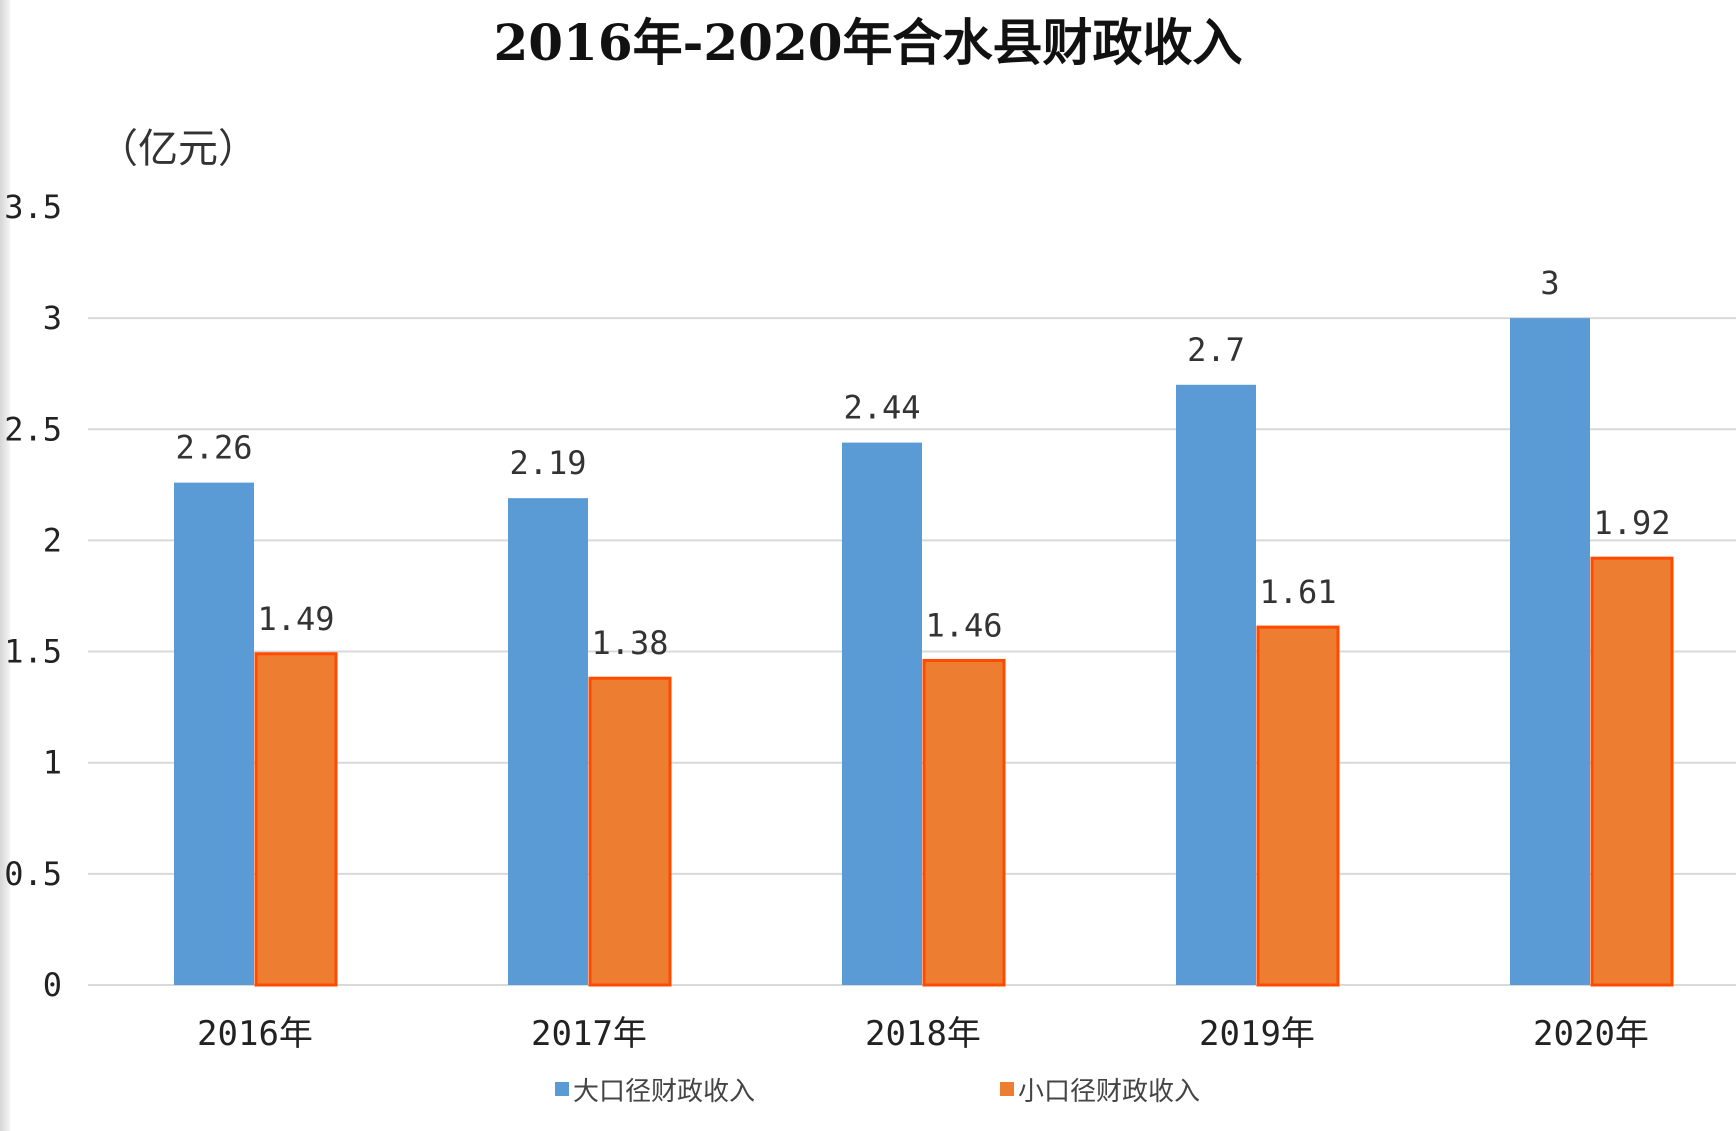 The height and width of the screenshot is (1131, 1736). What do you see at coordinates (547, 463) in the screenshot?
I see `data-label-broad-1: 2.19` at bounding box center [547, 463].